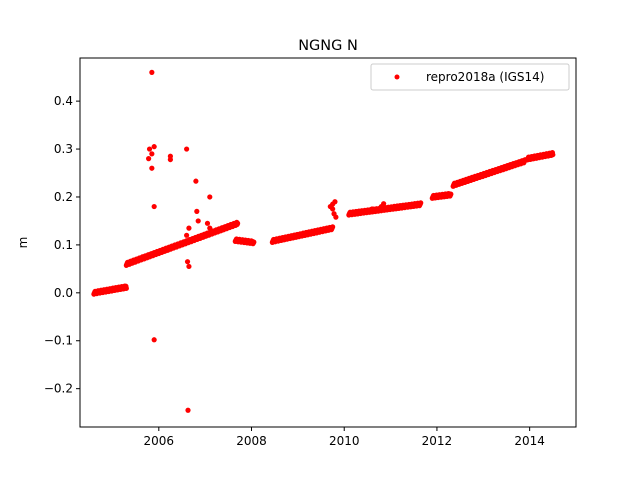  Describe the element at coordinates (529, 441) in the screenshot. I see `x-tick-label: 2014` at that location.